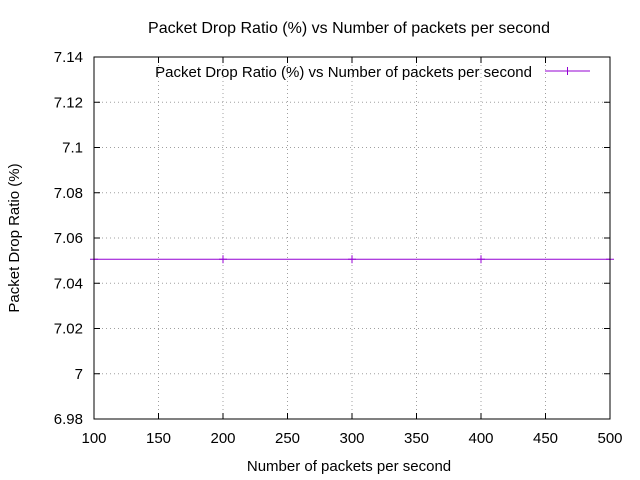 This screenshot has width=640, height=480. Describe the element at coordinates (158, 438) in the screenshot. I see `x-tick-label: 150` at that location.